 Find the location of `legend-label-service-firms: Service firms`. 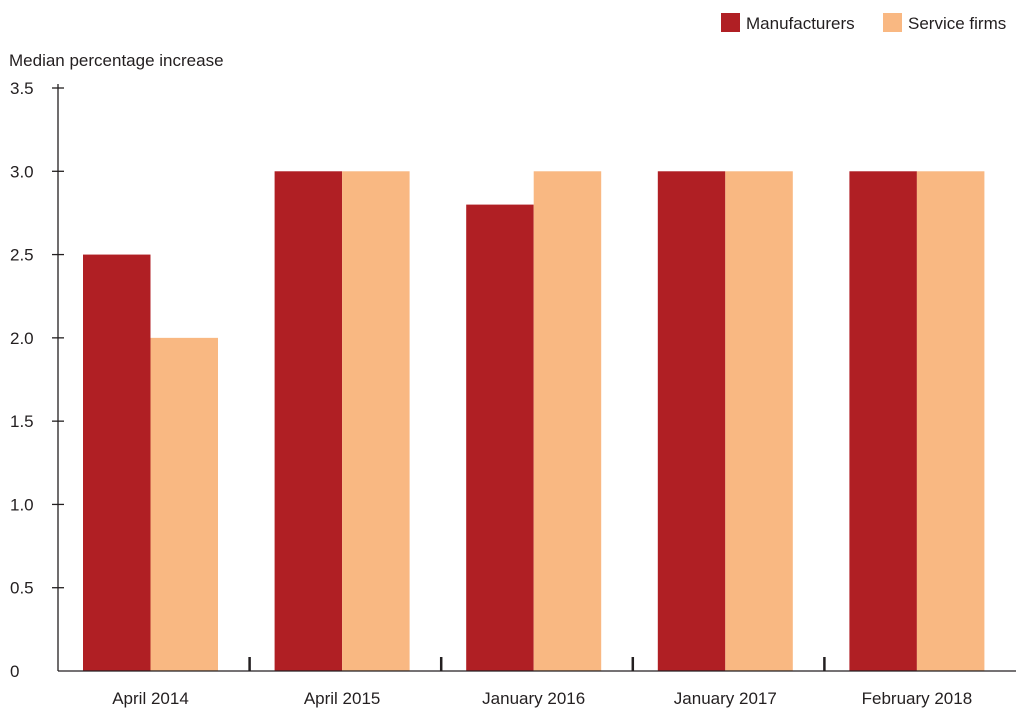

legend-label-service-firms: Service firms is located at coordinates (957, 23).